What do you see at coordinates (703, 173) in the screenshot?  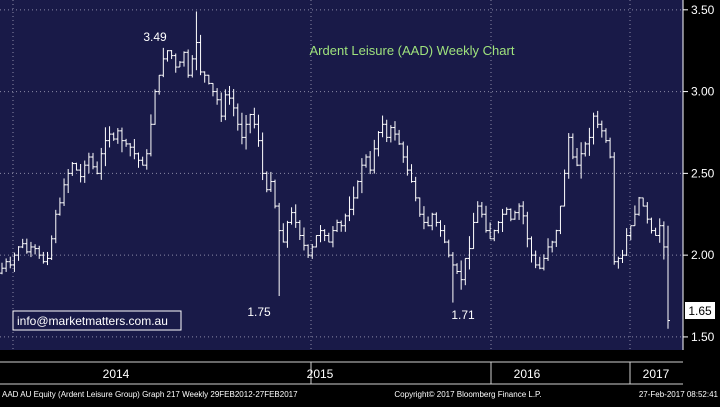 I see `y-tick-label: 2.50` at bounding box center [703, 173].